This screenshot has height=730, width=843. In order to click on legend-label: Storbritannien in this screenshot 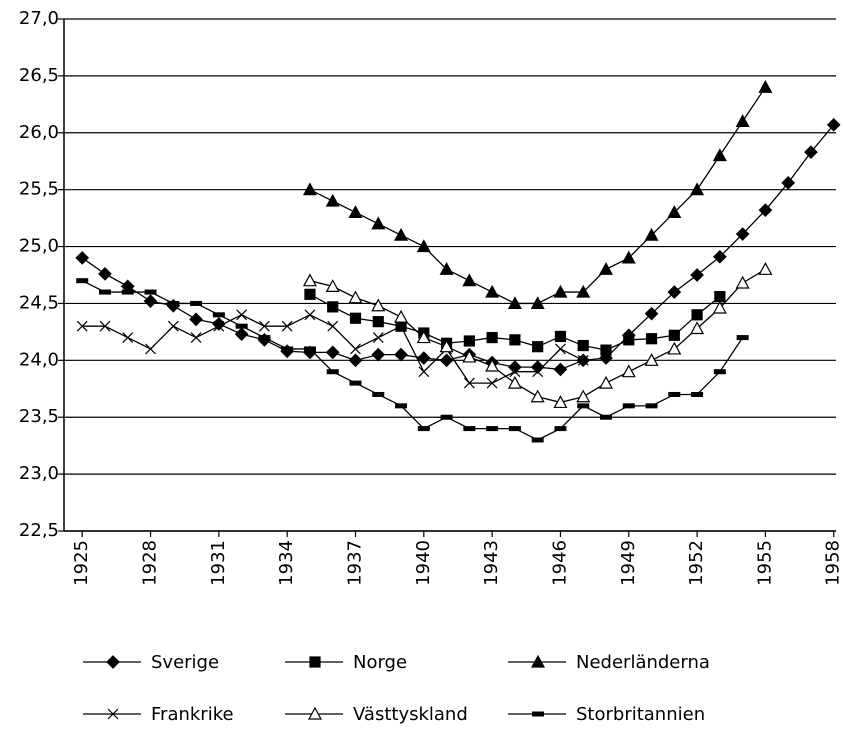, I will do `click(640, 714)`.